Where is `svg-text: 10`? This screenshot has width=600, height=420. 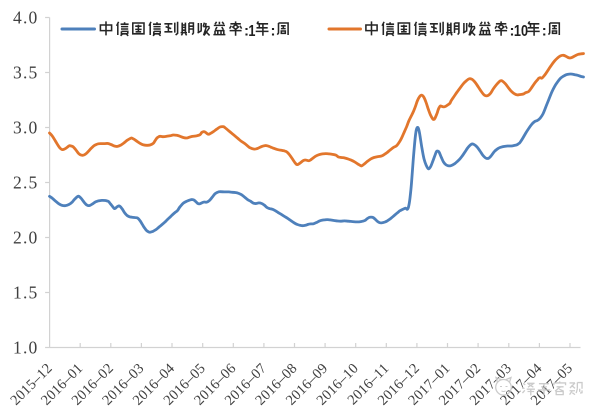 svg-text: 10 is located at coordinates (521, 31).